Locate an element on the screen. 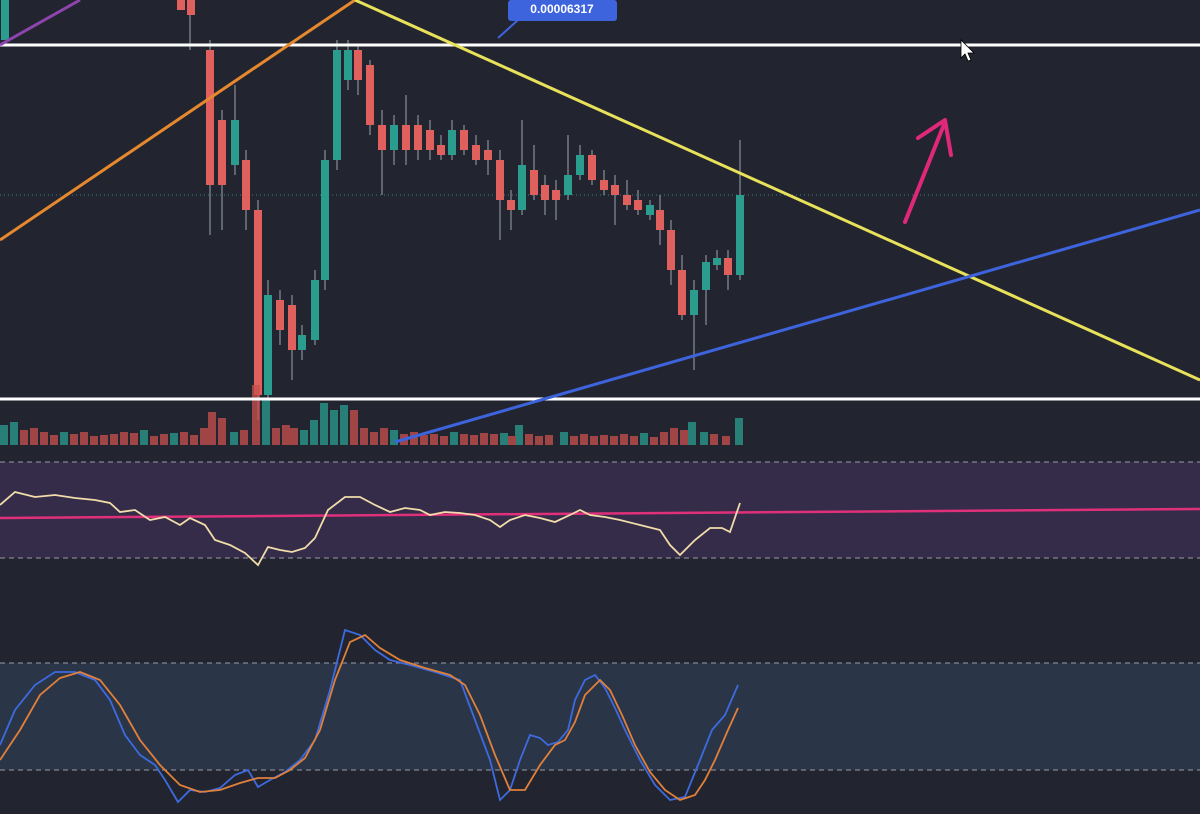 Image resolution: width=1200 pixels, height=814 pixels. price-label: 0.00006317 is located at coordinates (557, 19).